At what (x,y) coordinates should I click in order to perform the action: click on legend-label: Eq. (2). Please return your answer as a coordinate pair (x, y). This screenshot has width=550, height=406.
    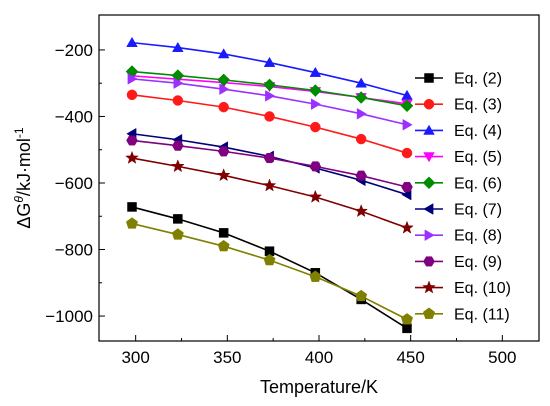
    Looking at the image, I should click on (478, 79).